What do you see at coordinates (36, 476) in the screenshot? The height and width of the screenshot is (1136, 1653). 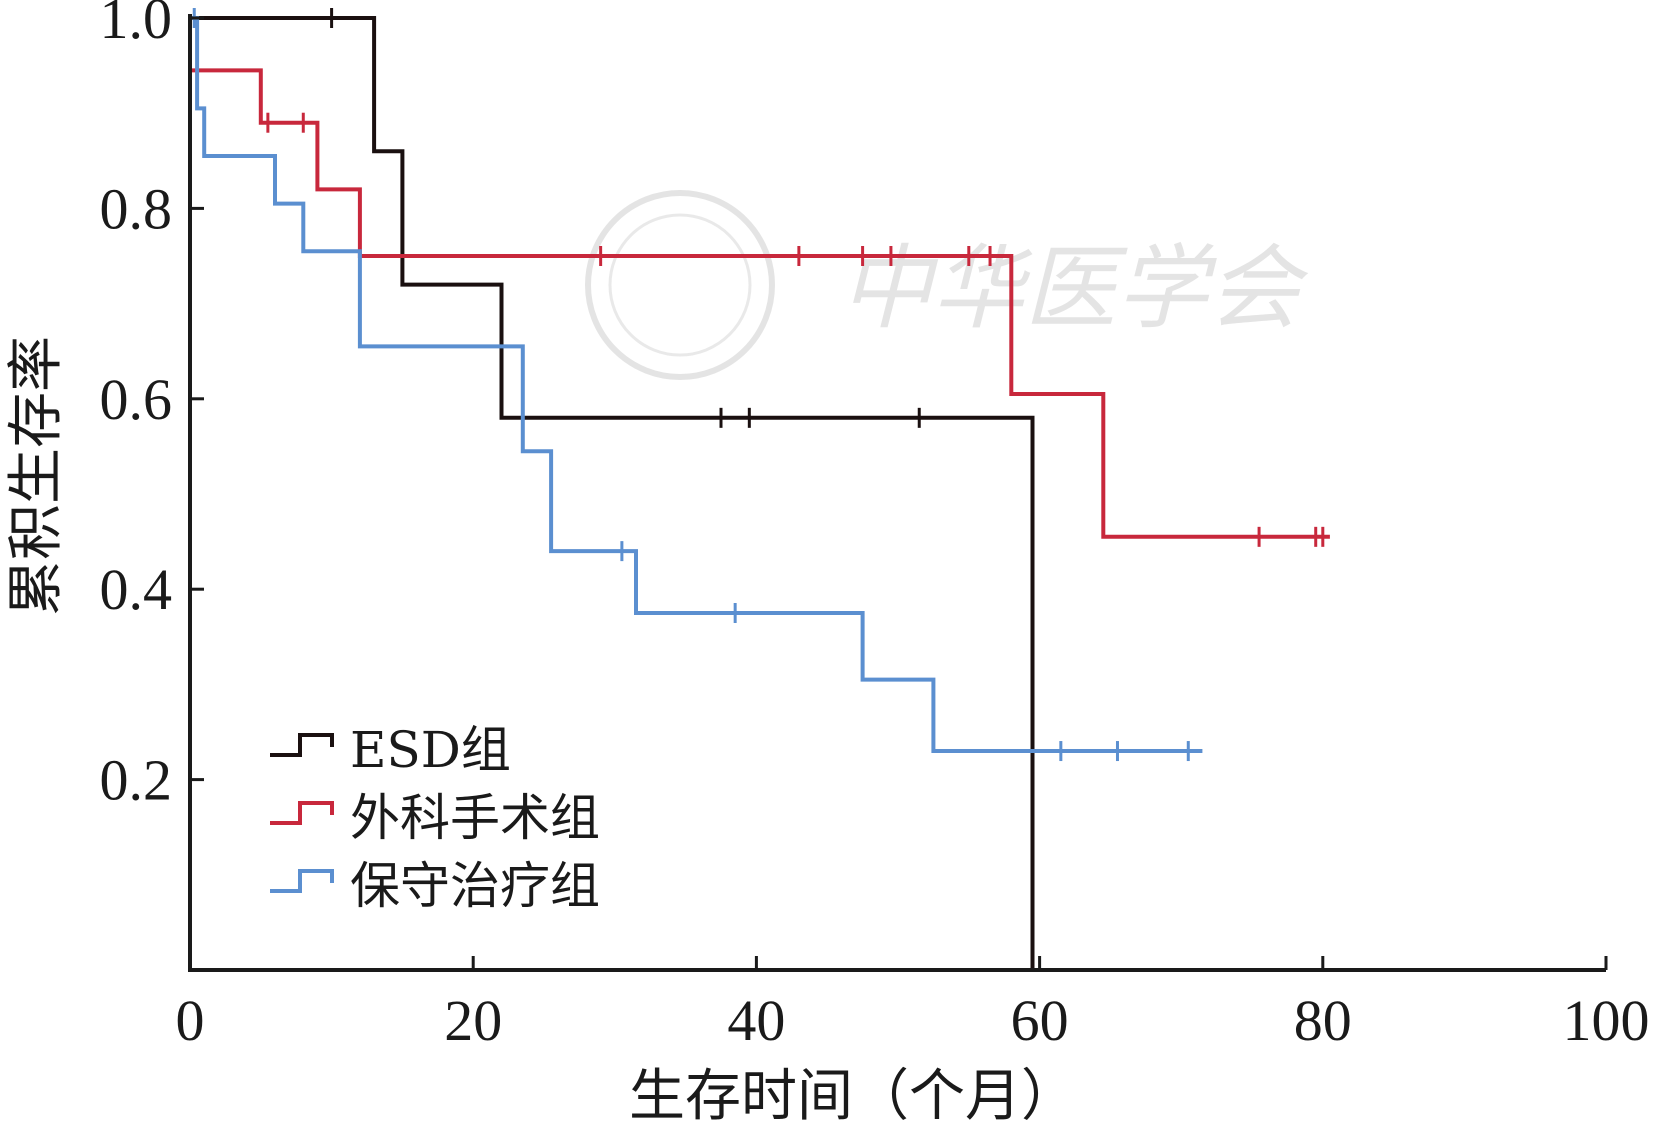 I see `y-axis-title: 累积生存率` at bounding box center [36, 476].